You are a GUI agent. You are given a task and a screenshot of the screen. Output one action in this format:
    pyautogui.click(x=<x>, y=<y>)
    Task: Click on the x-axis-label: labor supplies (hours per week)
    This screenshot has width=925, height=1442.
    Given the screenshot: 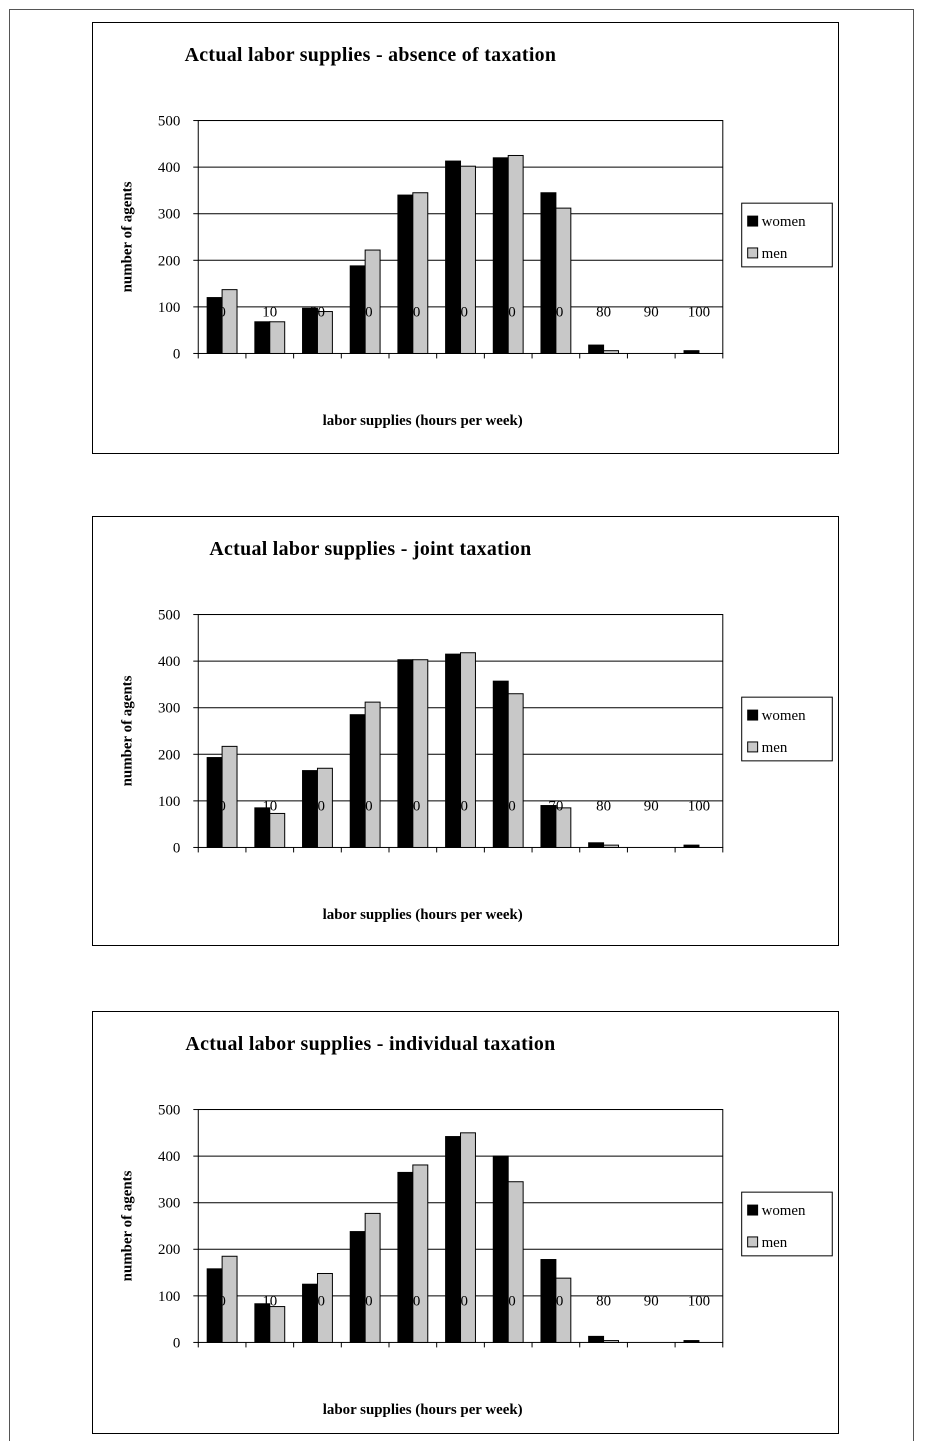 What is the action you would take?
    pyautogui.click(x=423, y=1410)
    